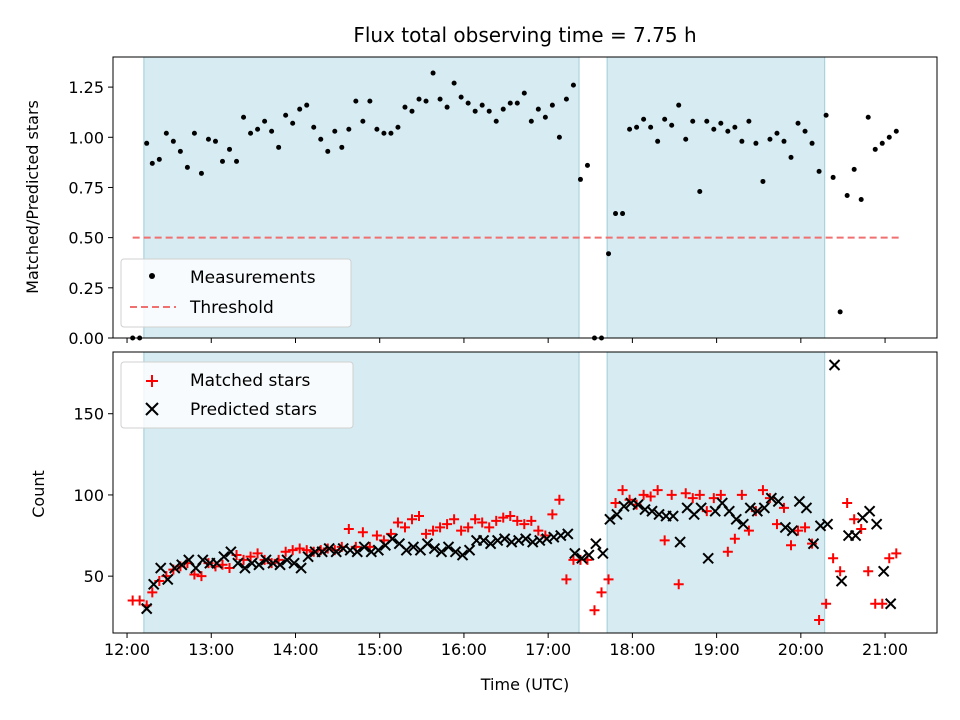 The height and width of the screenshot is (720, 960). What do you see at coordinates (524, 684) in the screenshot?
I see `x-axis-label: Time (UTC)` at bounding box center [524, 684].